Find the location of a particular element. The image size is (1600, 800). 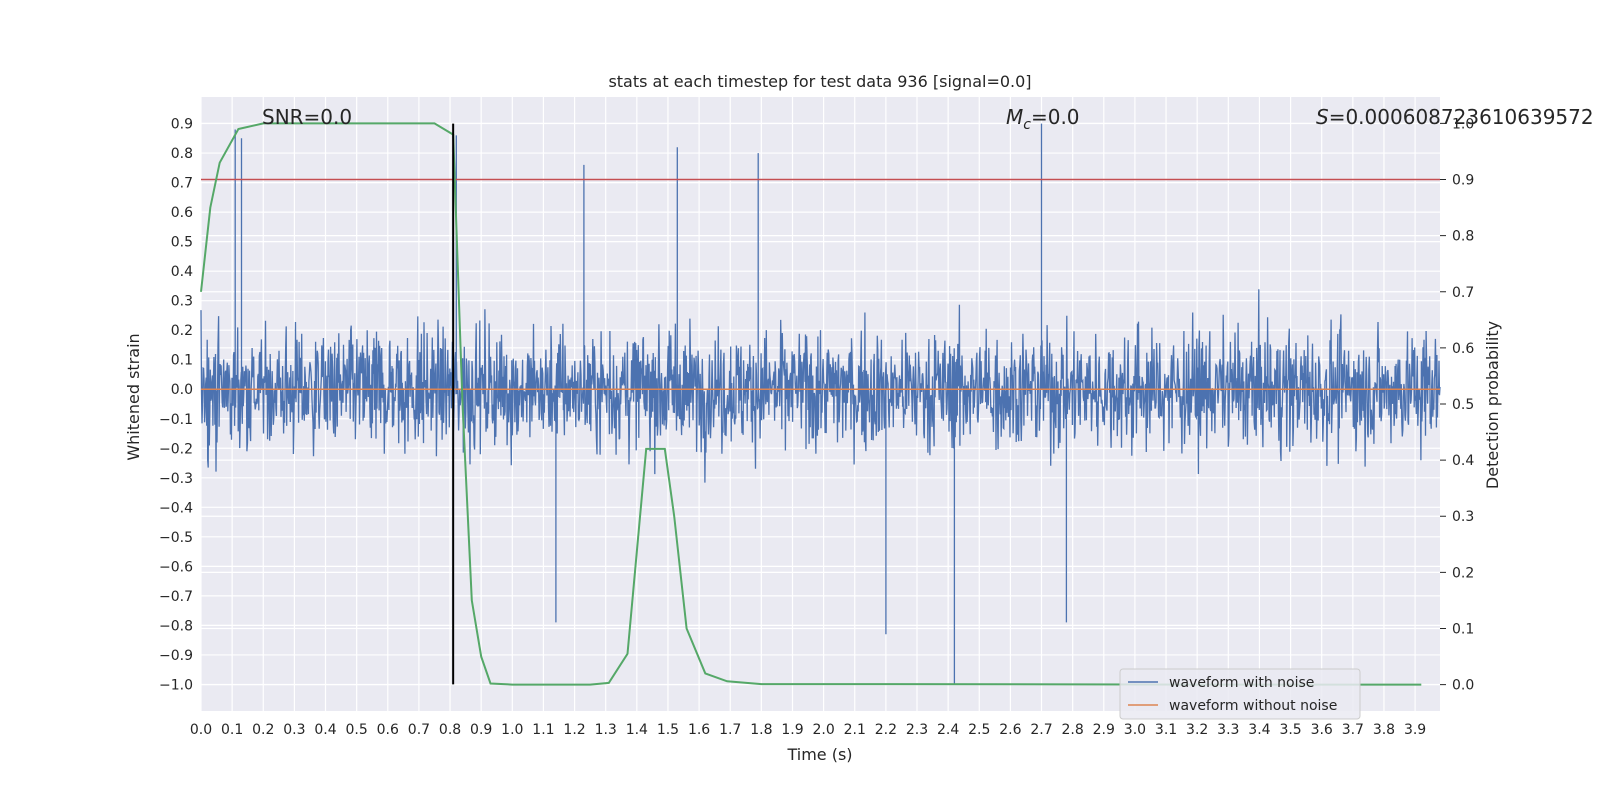

x-tick-label: 2.9 is located at coordinates (1104, 730).